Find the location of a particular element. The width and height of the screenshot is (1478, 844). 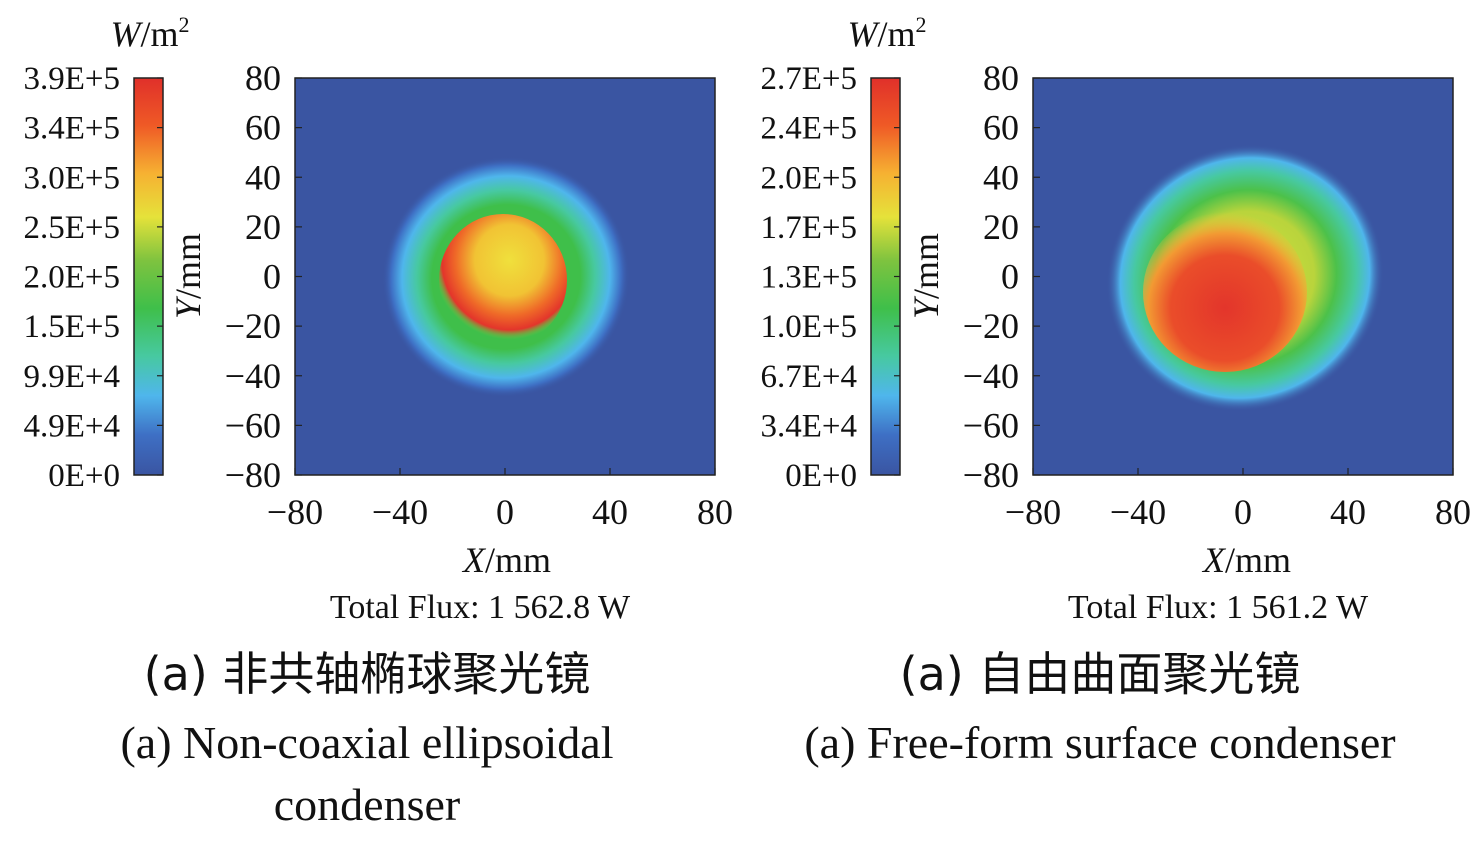

caption-en-1-line2: condenser is located at coordinates (367, 804).